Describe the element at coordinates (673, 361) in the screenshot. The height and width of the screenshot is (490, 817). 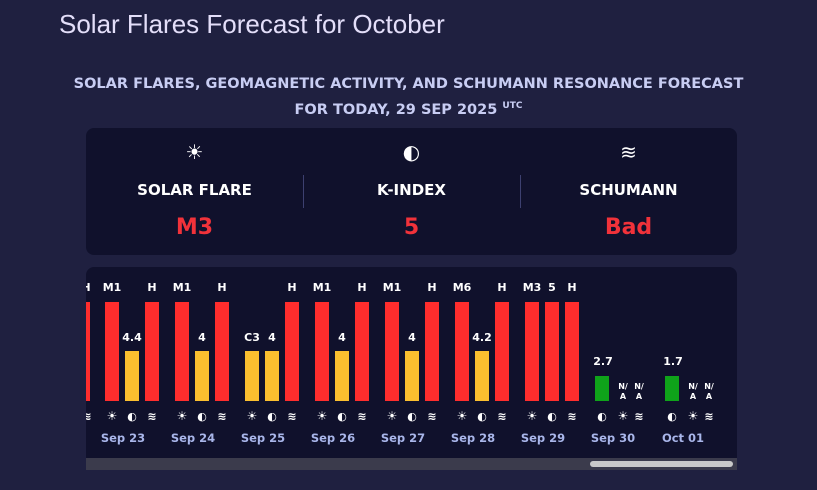
I see `k-index-label: 1.7` at that location.